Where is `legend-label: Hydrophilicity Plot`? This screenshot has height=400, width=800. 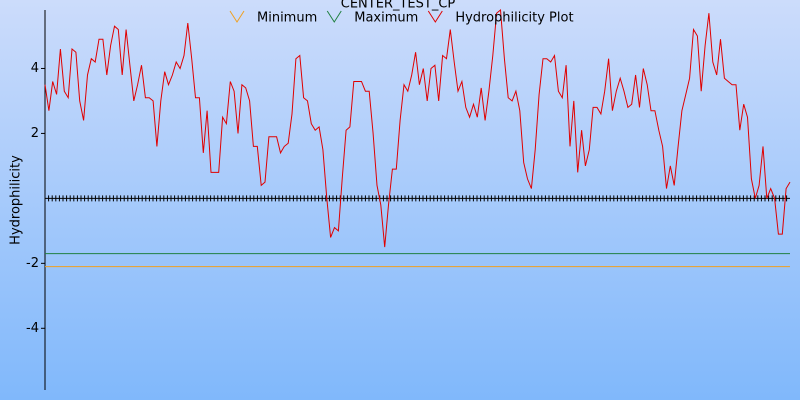
legend-label: Hydrophilicity Plot is located at coordinates (514, 18).